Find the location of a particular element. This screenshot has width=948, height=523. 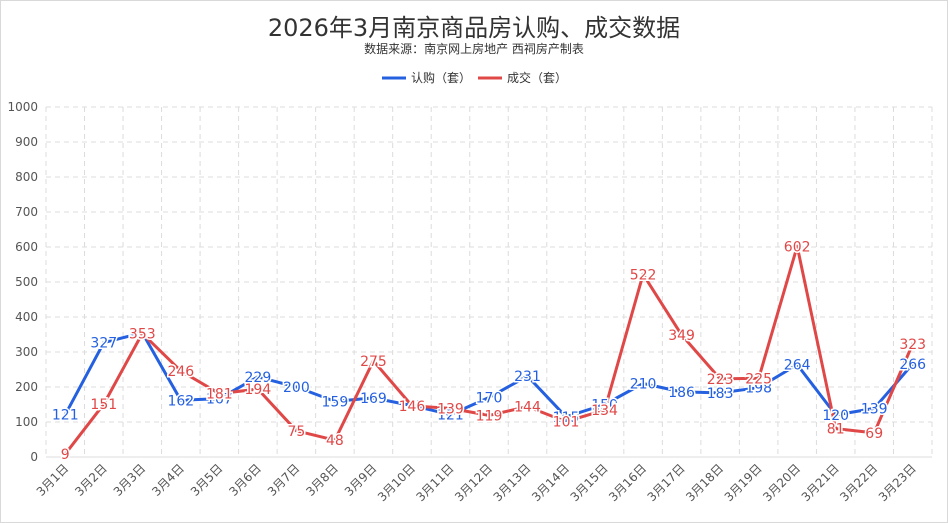

x-tick-label: 3月22日 is located at coordinates (858, 482).